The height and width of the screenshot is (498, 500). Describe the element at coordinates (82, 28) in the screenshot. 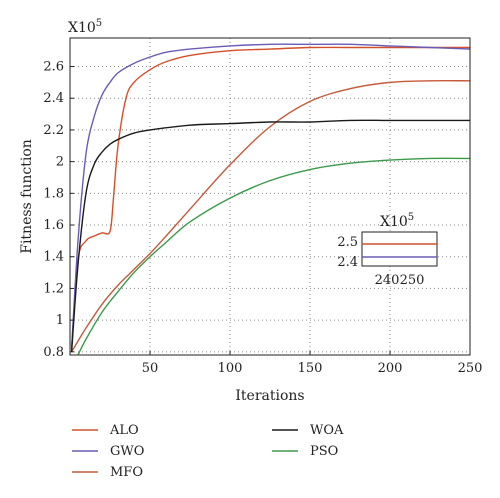

I see `y-multiplier-base: X10` at that location.